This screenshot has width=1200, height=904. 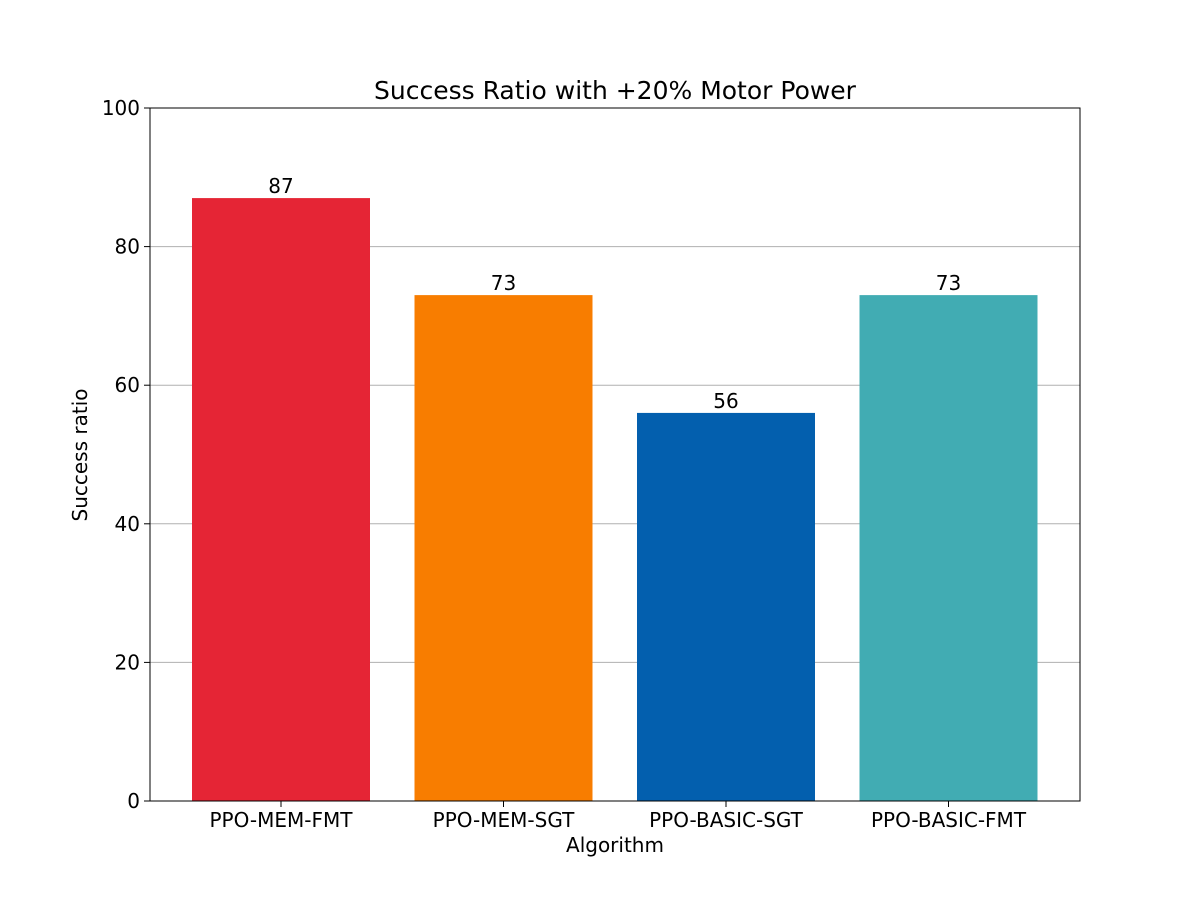 What do you see at coordinates (615, 90) in the screenshot?
I see `chart-title: Success Ratio with +20% Motor Power` at bounding box center [615, 90].